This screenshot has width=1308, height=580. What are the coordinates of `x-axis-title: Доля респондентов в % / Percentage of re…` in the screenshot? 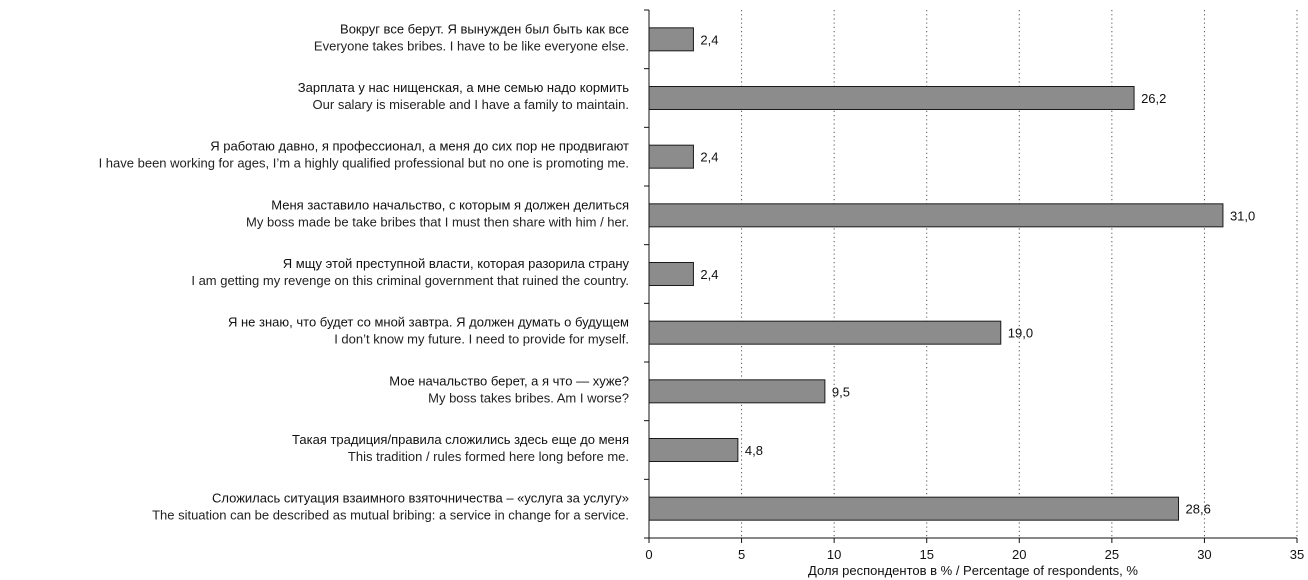 It's located at (973, 570).